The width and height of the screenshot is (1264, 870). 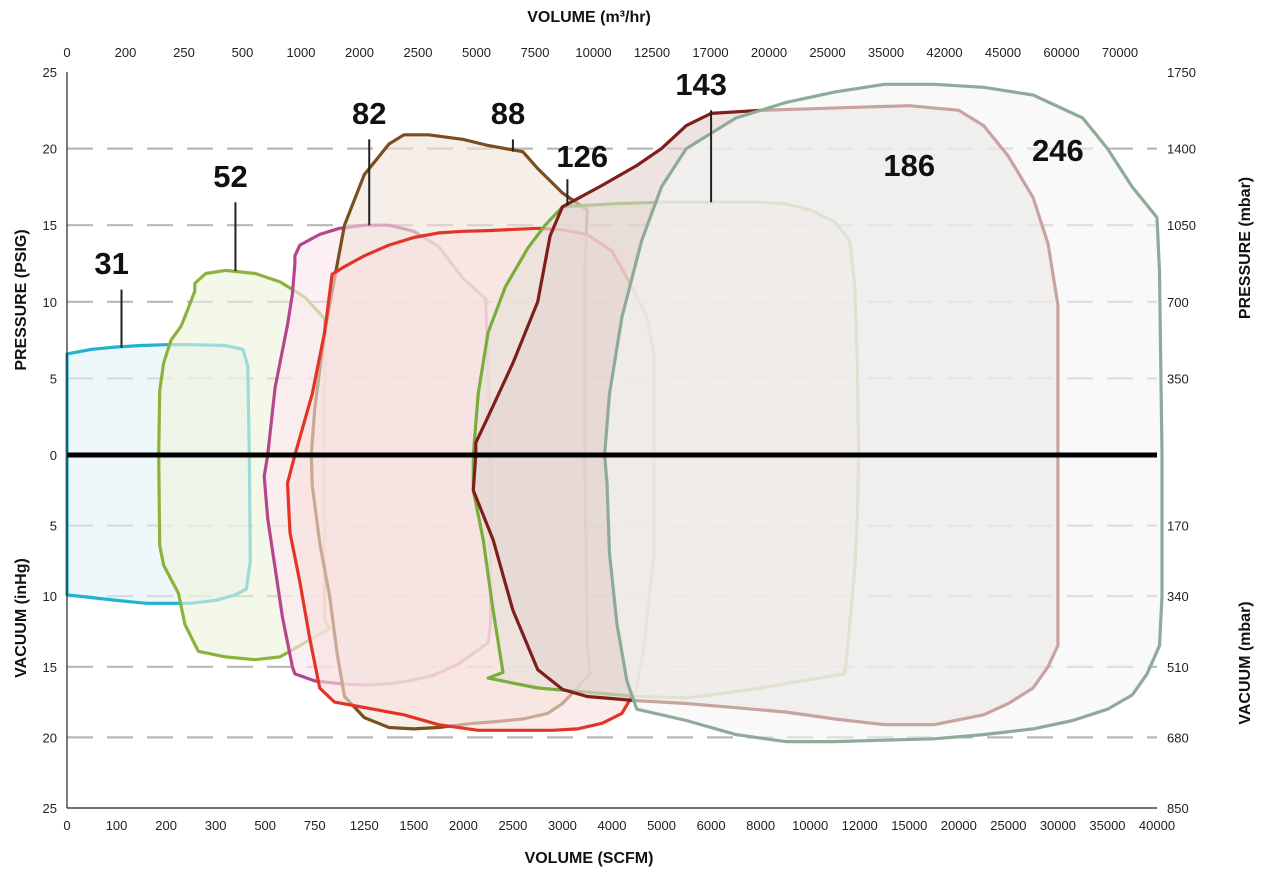 What do you see at coordinates (166, 825) in the screenshot?
I see `x-tick-scfm: 200` at bounding box center [166, 825].